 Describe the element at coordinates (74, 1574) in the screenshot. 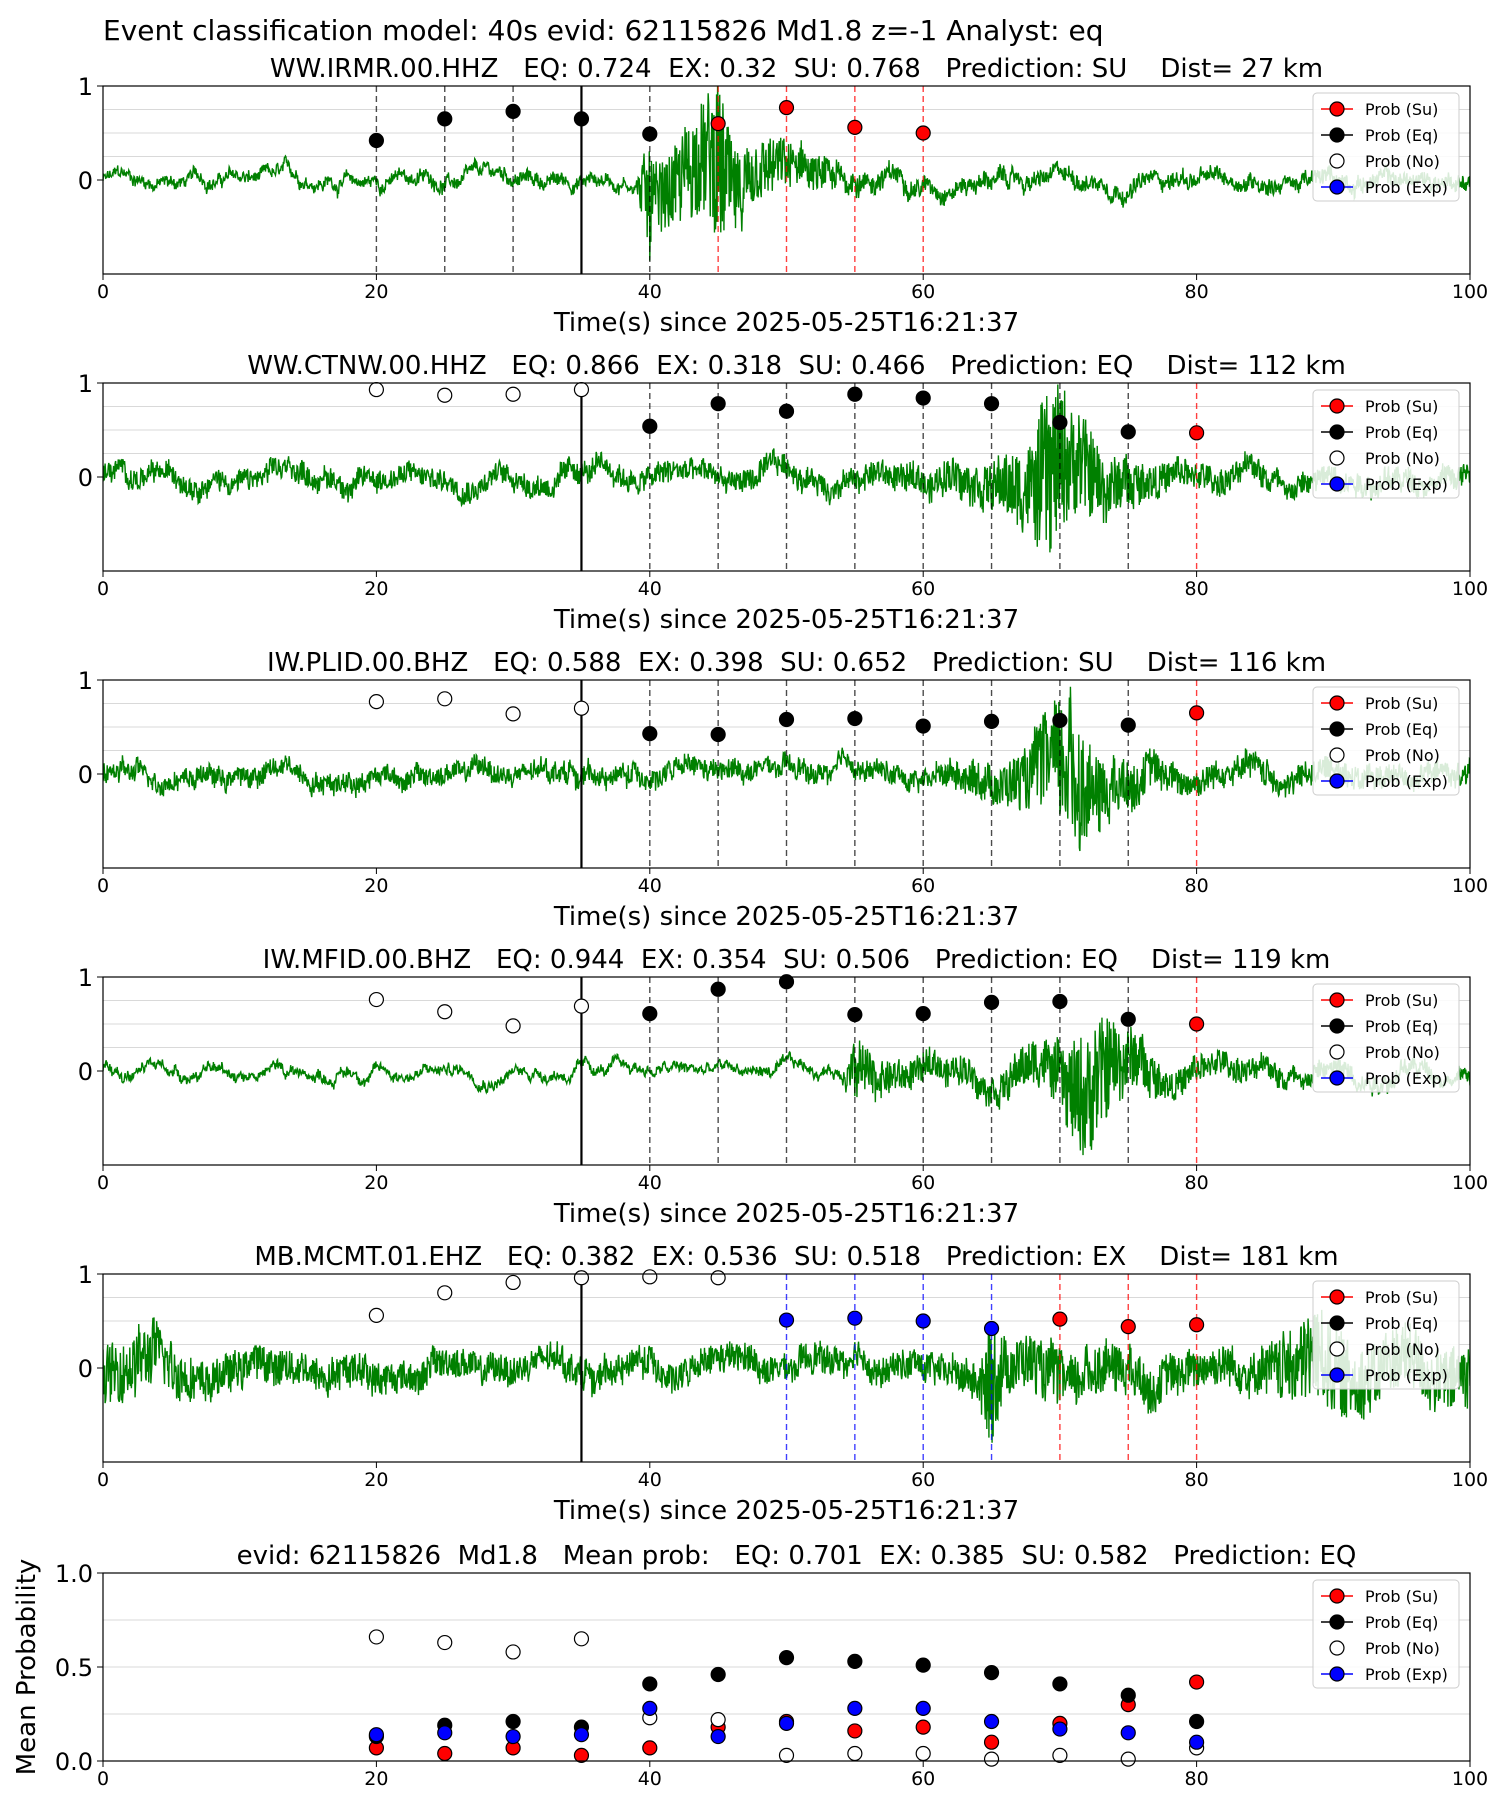

I see `y-tick-label: 1.0` at that location.